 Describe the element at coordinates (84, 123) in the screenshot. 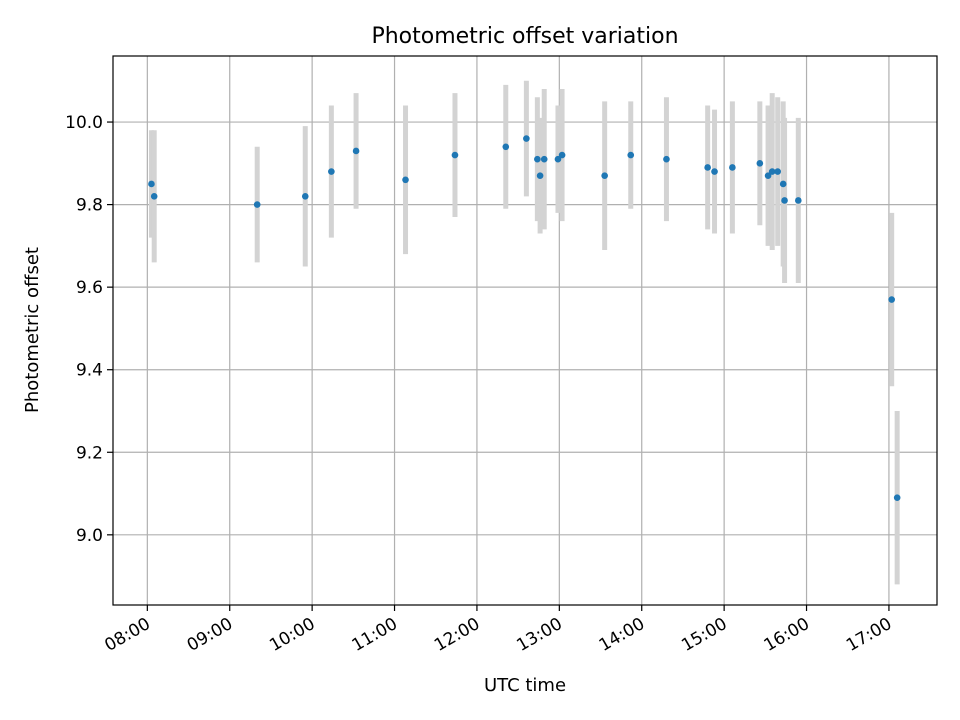

I see `y-tick-label: 10.0` at that location.